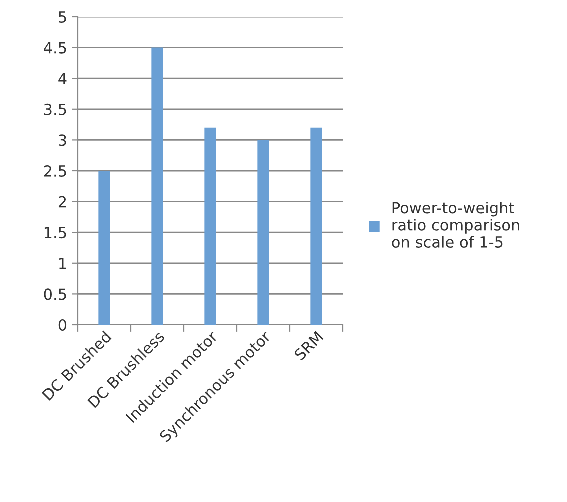  What do you see at coordinates (456, 225) in the screenshot?
I see `legend-label: Power-to-weight ratio comparison on scale of 1-5` at bounding box center [456, 225].